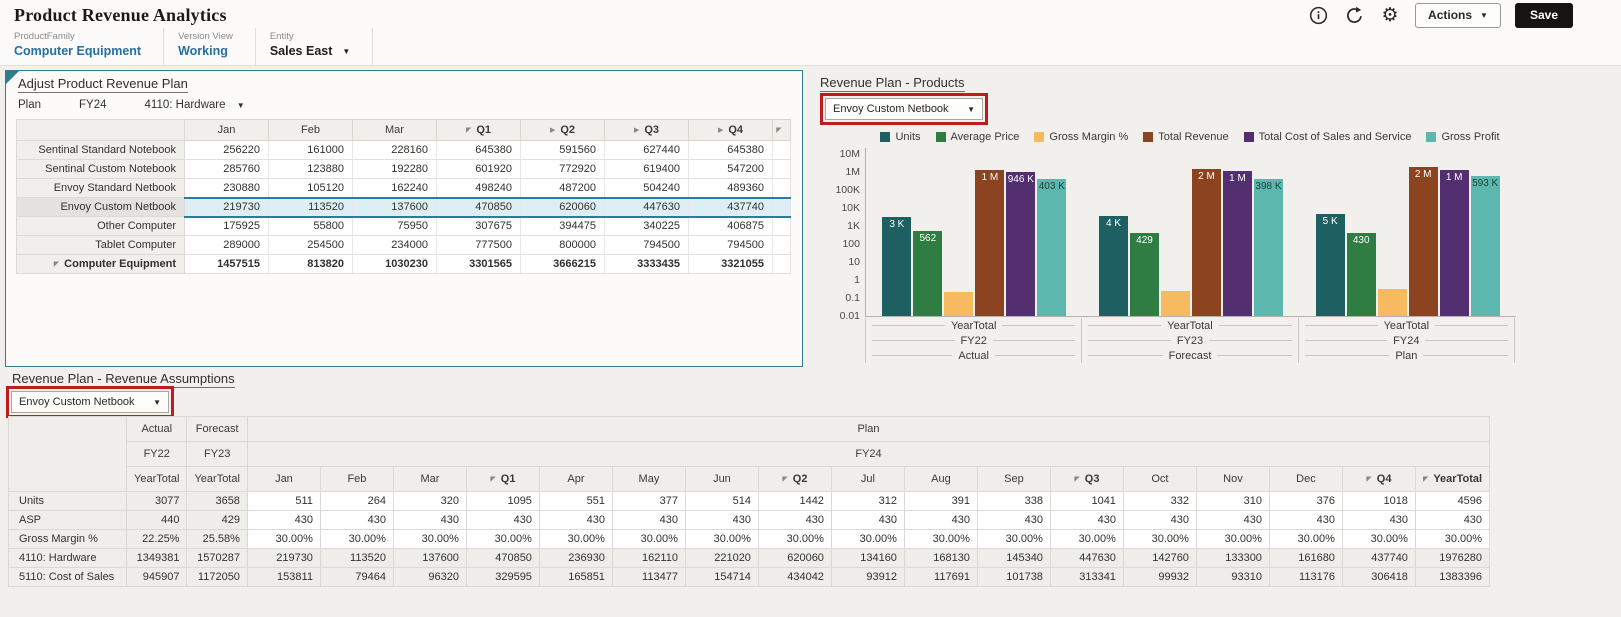  What do you see at coordinates (67, 577) in the screenshot?
I see `row-header-5110-cost-of-sales: 5110: Cost of Sales` at bounding box center [67, 577].